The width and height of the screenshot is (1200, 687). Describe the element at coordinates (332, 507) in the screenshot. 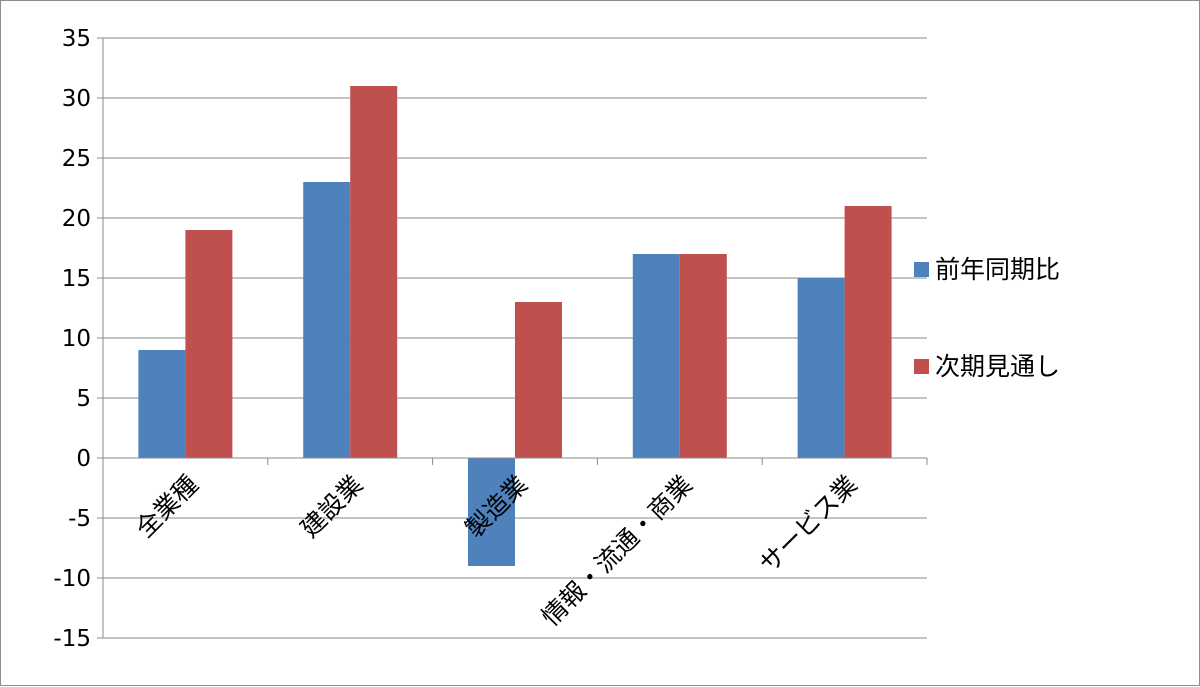

I see `x-tick-label: 建設業` at that location.